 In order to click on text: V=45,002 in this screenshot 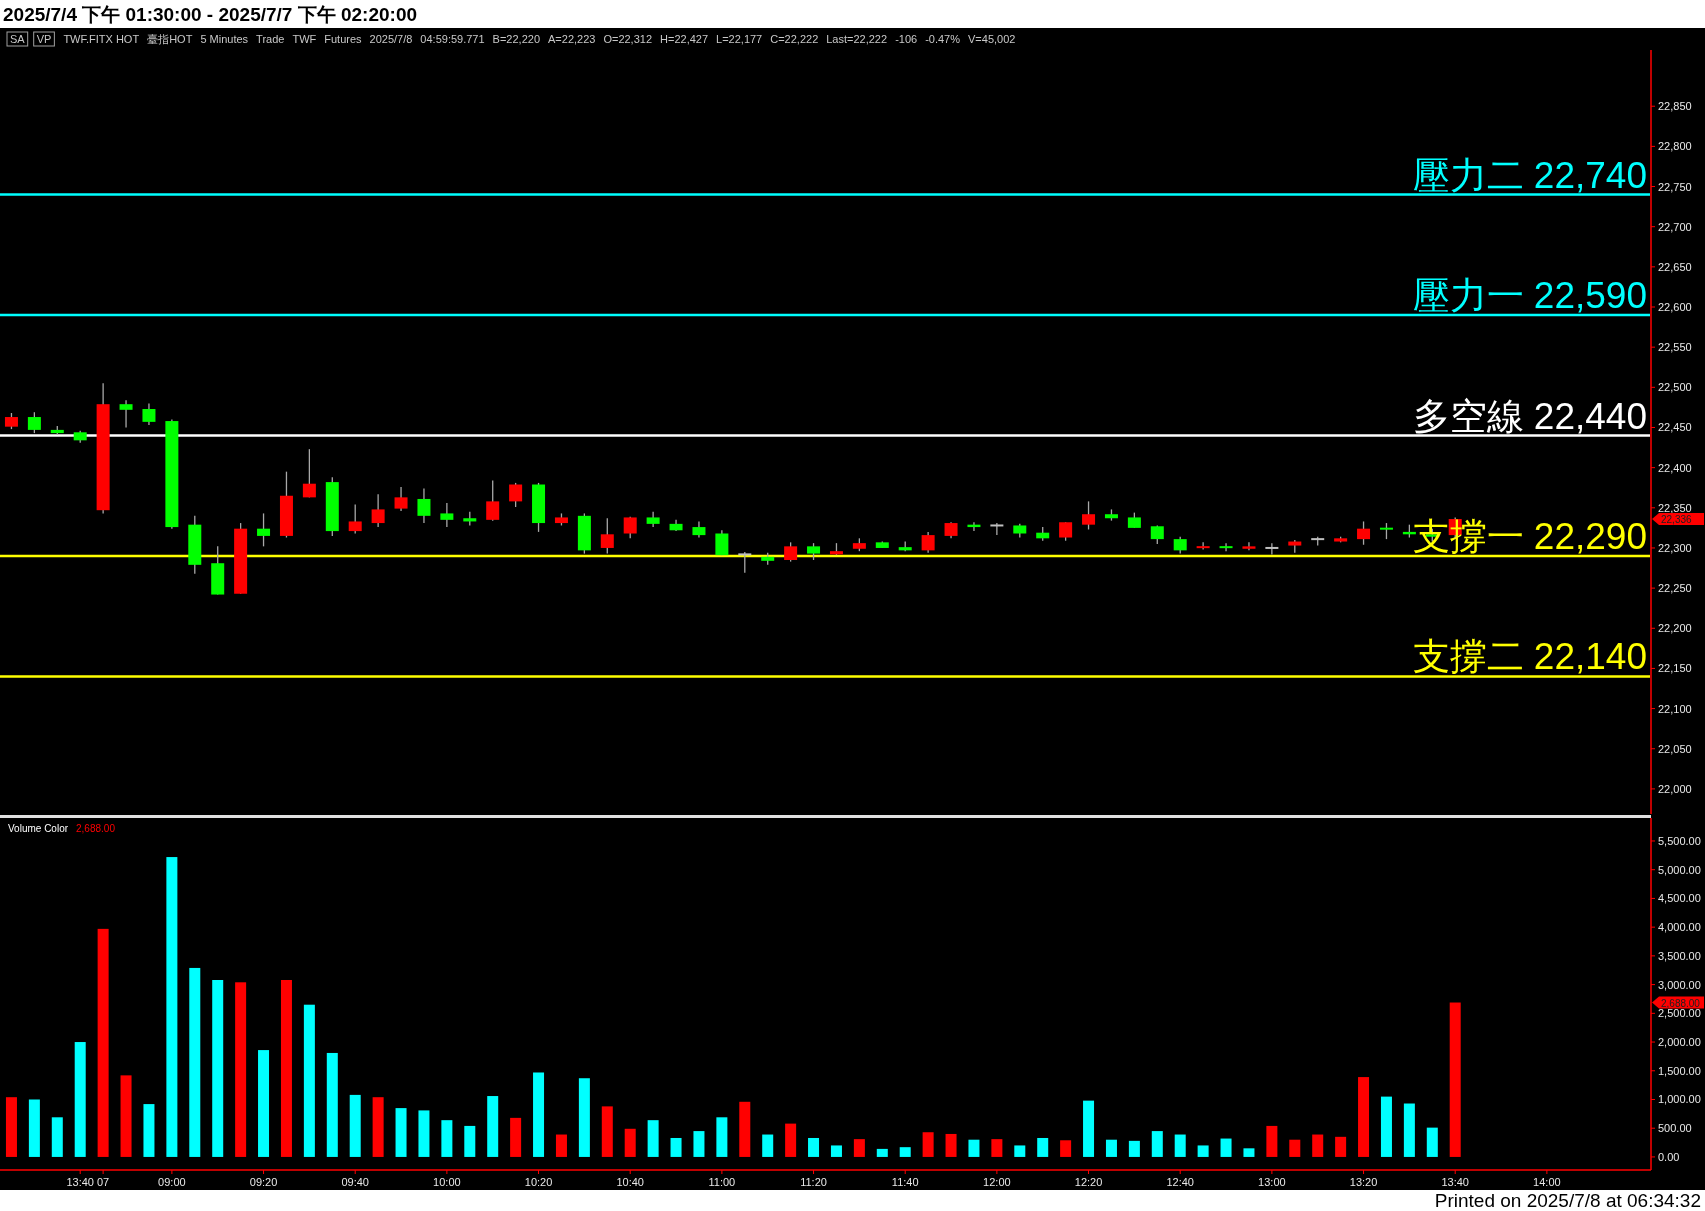, I will do `click(992, 39)`.